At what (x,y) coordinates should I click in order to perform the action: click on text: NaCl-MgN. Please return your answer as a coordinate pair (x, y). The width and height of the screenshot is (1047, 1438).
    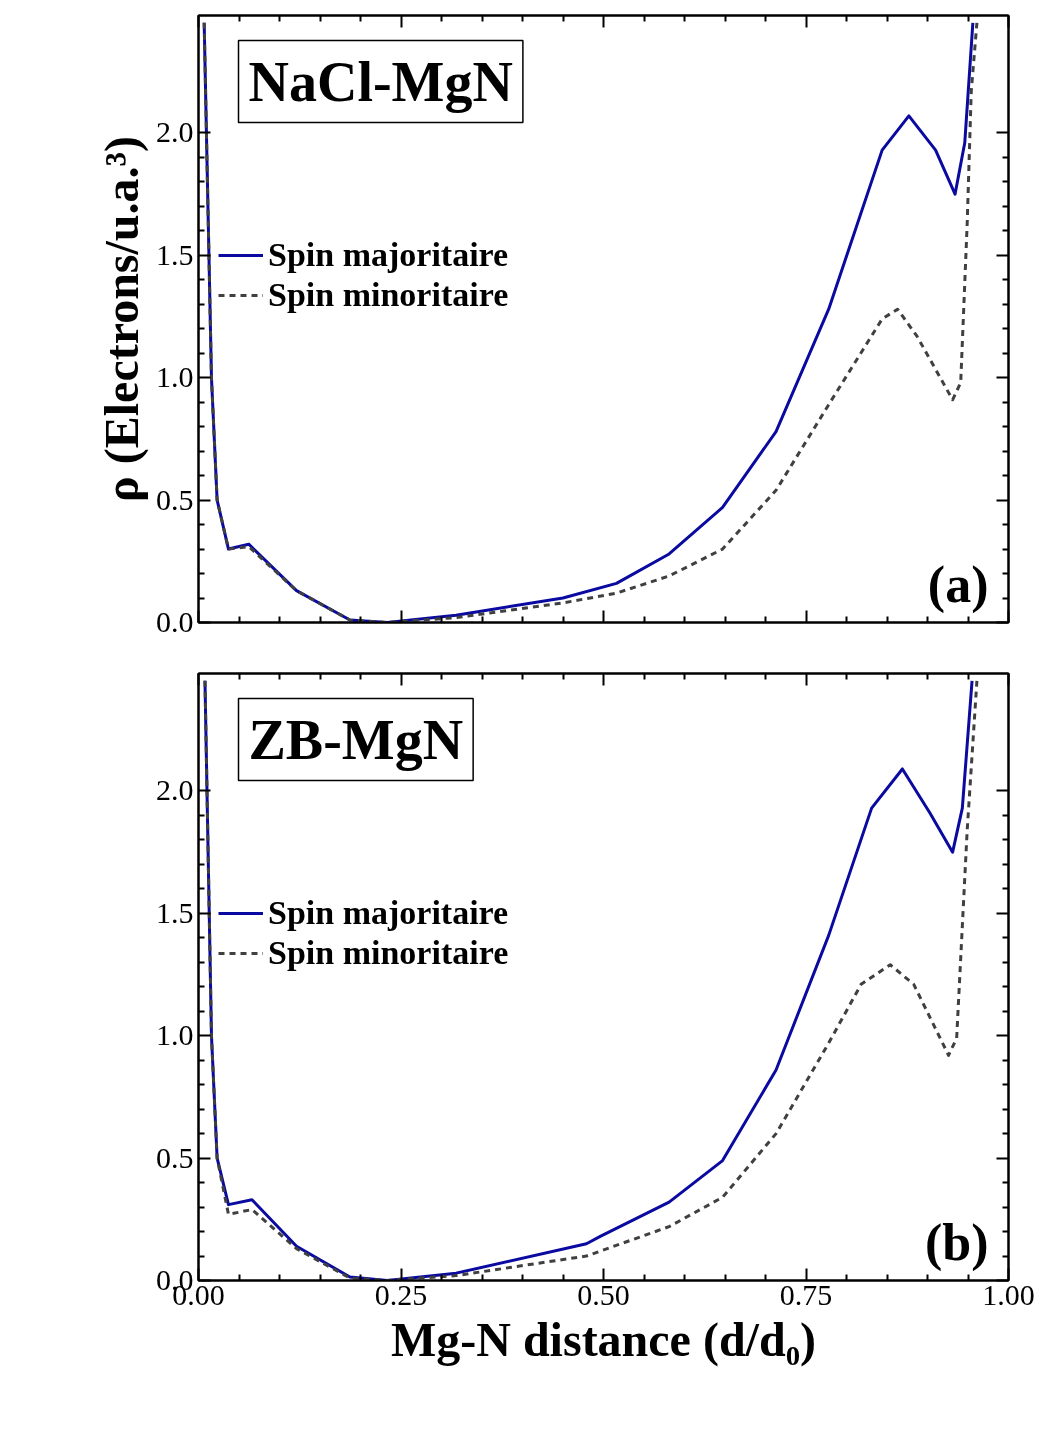
    Looking at the image, I should click on (380, 81).